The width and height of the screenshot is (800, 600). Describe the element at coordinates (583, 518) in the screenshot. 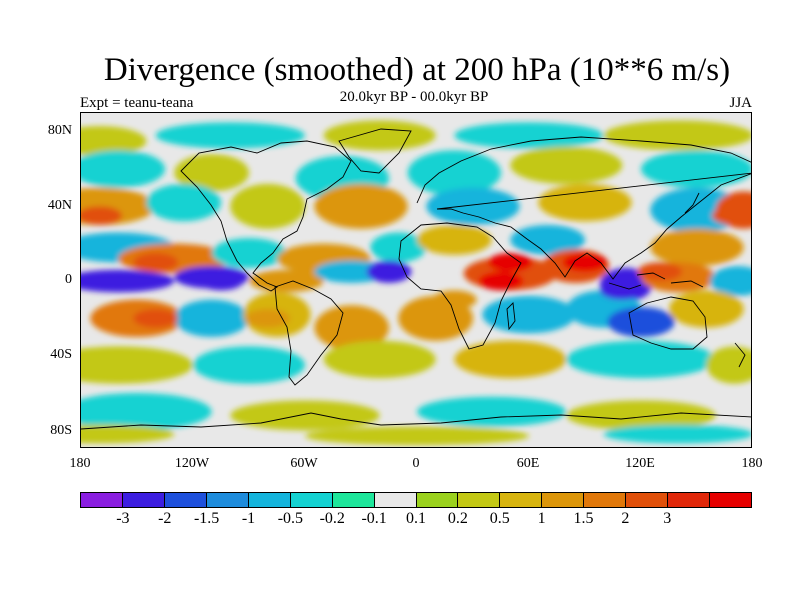

I see `colorbar-label: 1.5` at that location.